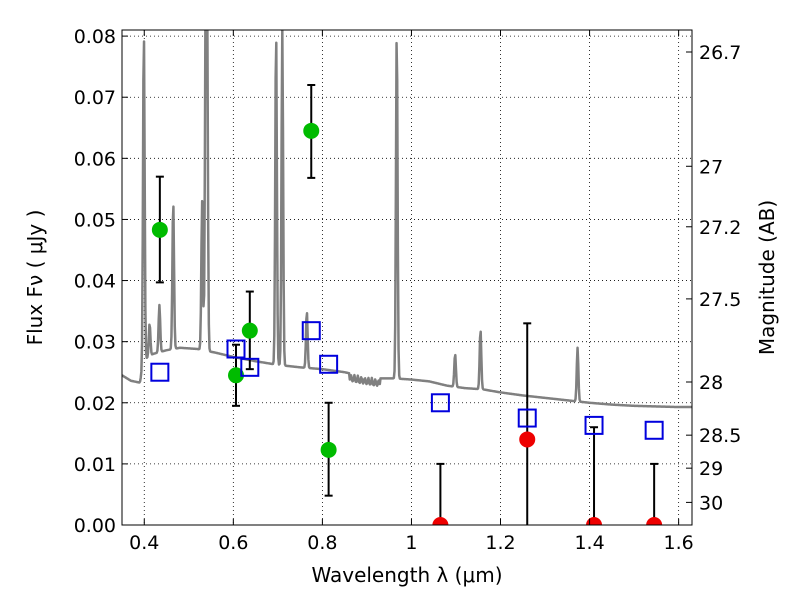 Image resolution: width=800 pixels, height=600 pixels. What do you see at coordinates (95, 526) in the screenshot?
I see `y-tick-label: 0.00` at bounding box center [95, 526].